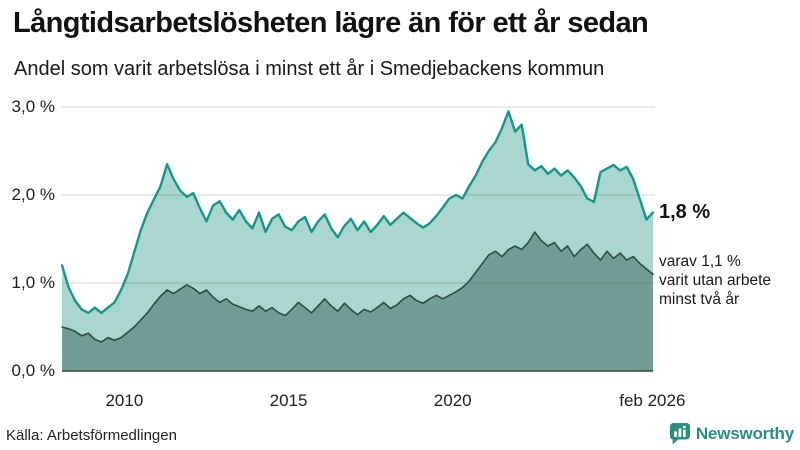 The image size is (800, 450). What do you see at coordinates (679, 433) in the screenshot?
I see `newsworthy-logo-icon` at bounding box center [679, 433].